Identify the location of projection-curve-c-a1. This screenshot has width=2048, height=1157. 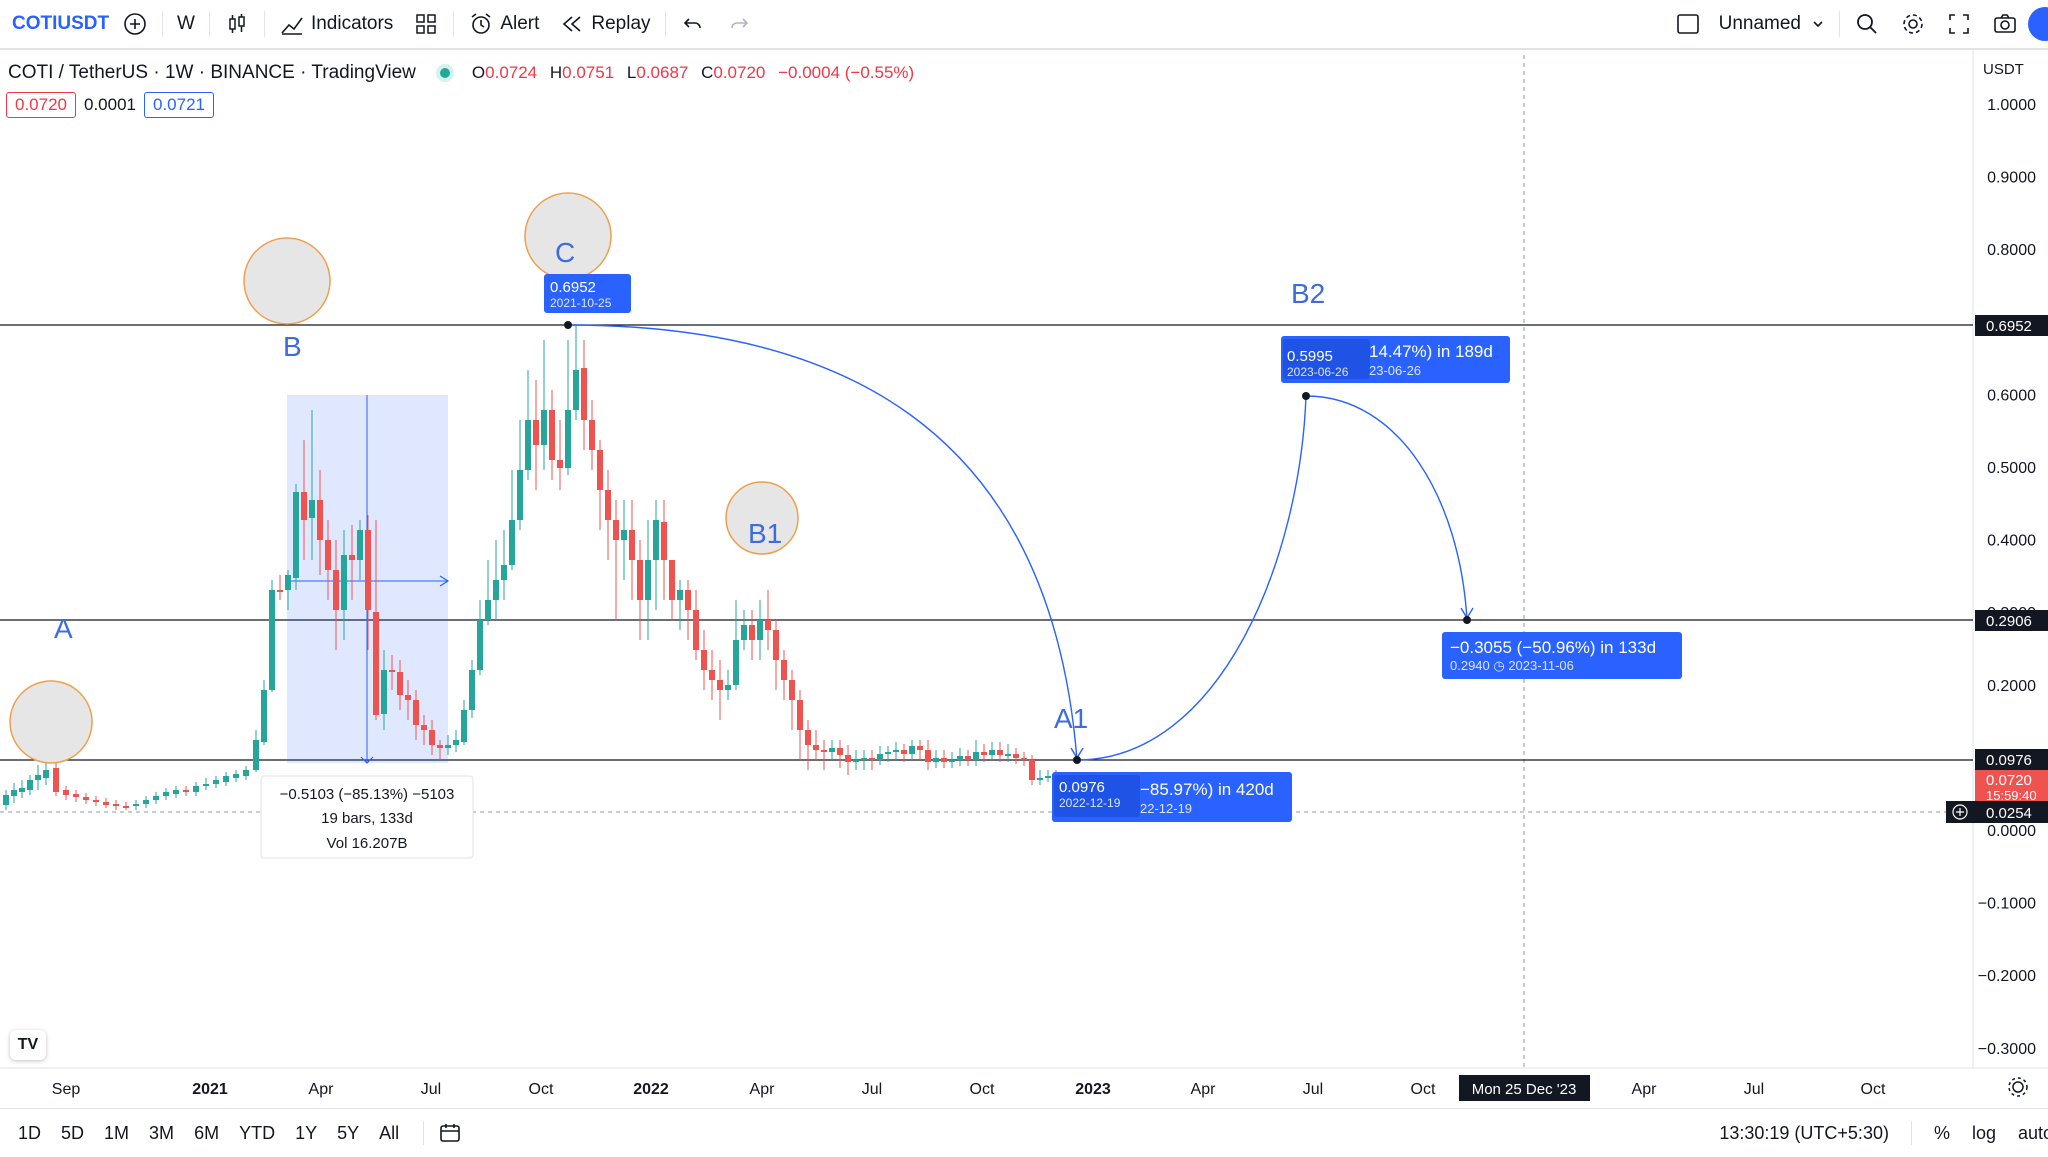
(822, 542).